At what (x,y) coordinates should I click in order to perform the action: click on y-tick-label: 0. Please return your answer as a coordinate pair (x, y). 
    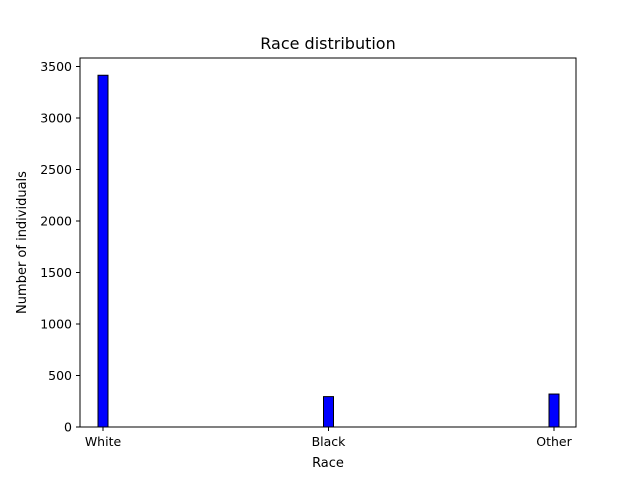
    Looking at the image, I should click on (68, 427).